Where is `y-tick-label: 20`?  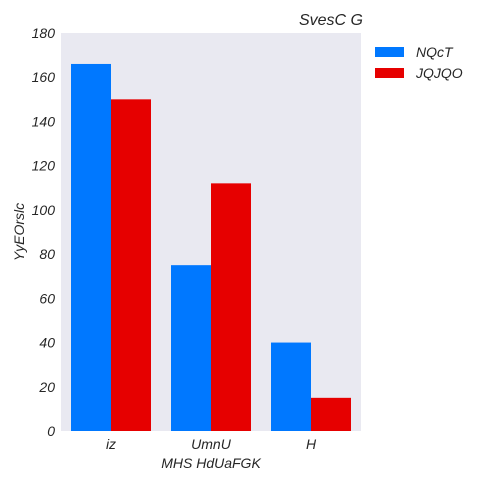
y-tick-label: 20 is located at coordinates (46, 387).